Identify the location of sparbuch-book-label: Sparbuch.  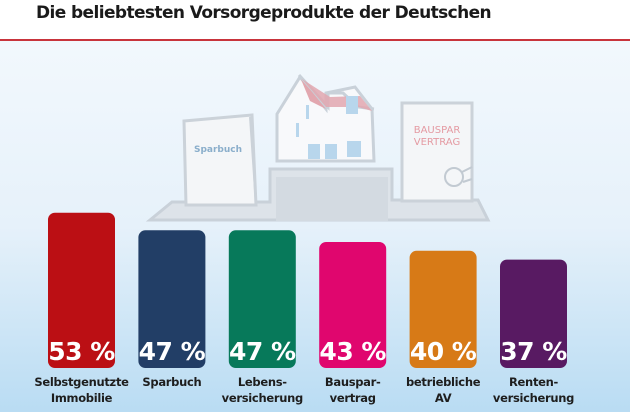
(218, 150).